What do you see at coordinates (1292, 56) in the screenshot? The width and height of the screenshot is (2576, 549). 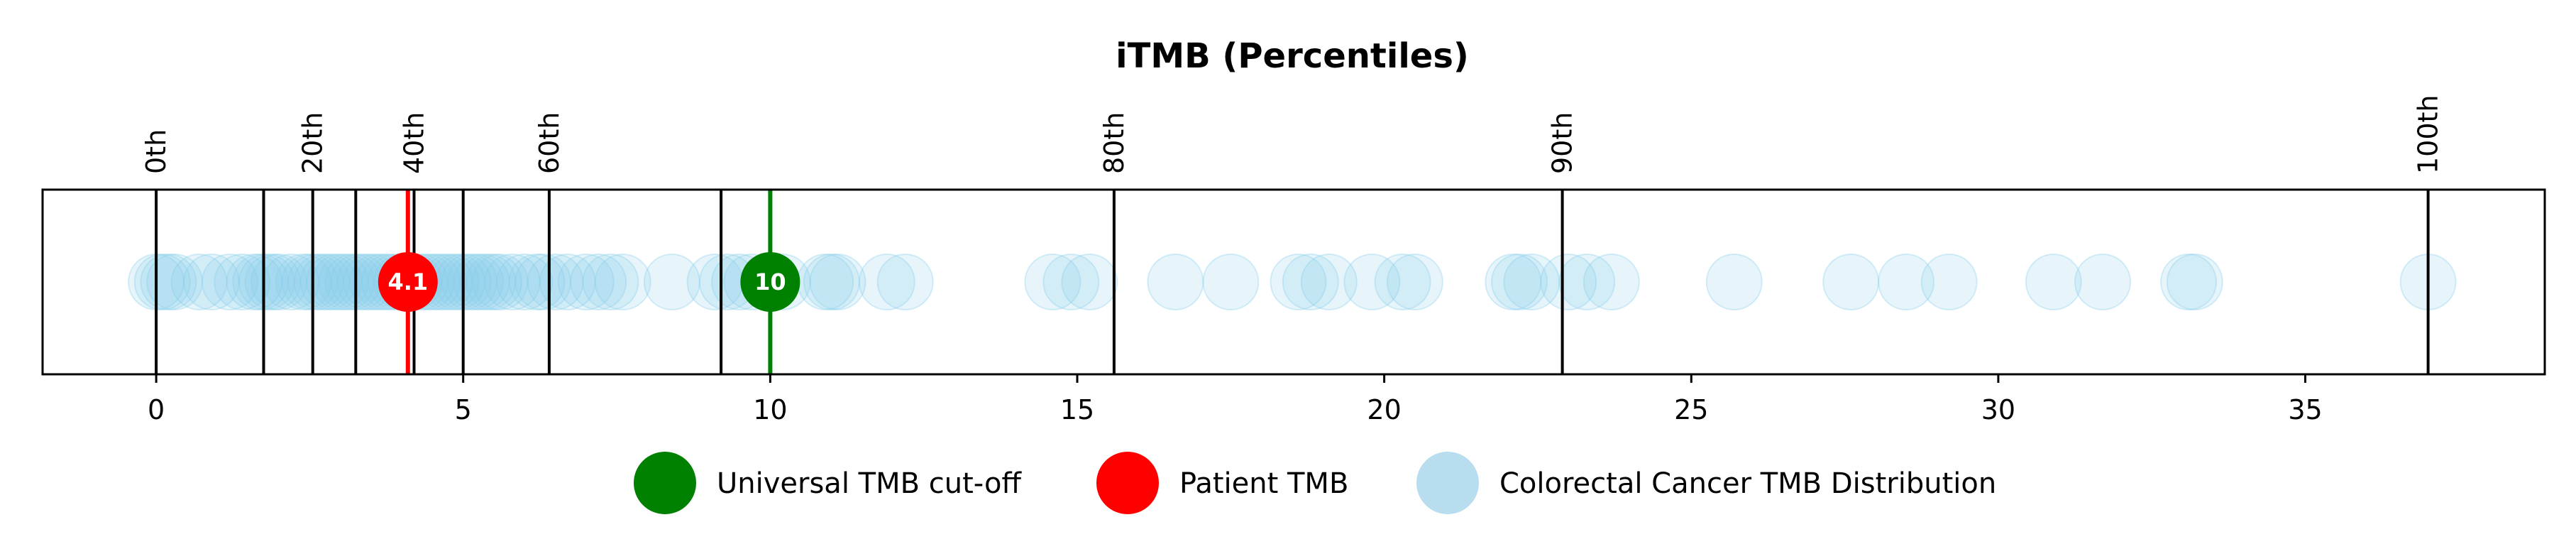 I see `chart-title: iTMB (Percentiles)` at bounding box center [1292, 56].